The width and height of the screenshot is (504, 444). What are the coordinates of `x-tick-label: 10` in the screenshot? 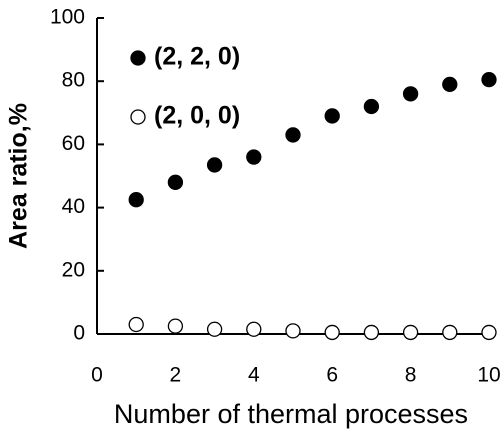 It's located at (488, 375).